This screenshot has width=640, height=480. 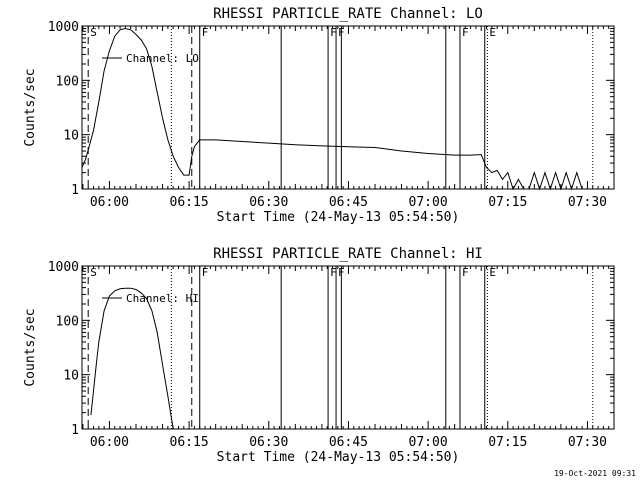 What do you see at coordinates (595, 473) in the screenshot?
I see `print-timestamp: 19-Oct-2021 09:31` at bounding box center [595, 473].